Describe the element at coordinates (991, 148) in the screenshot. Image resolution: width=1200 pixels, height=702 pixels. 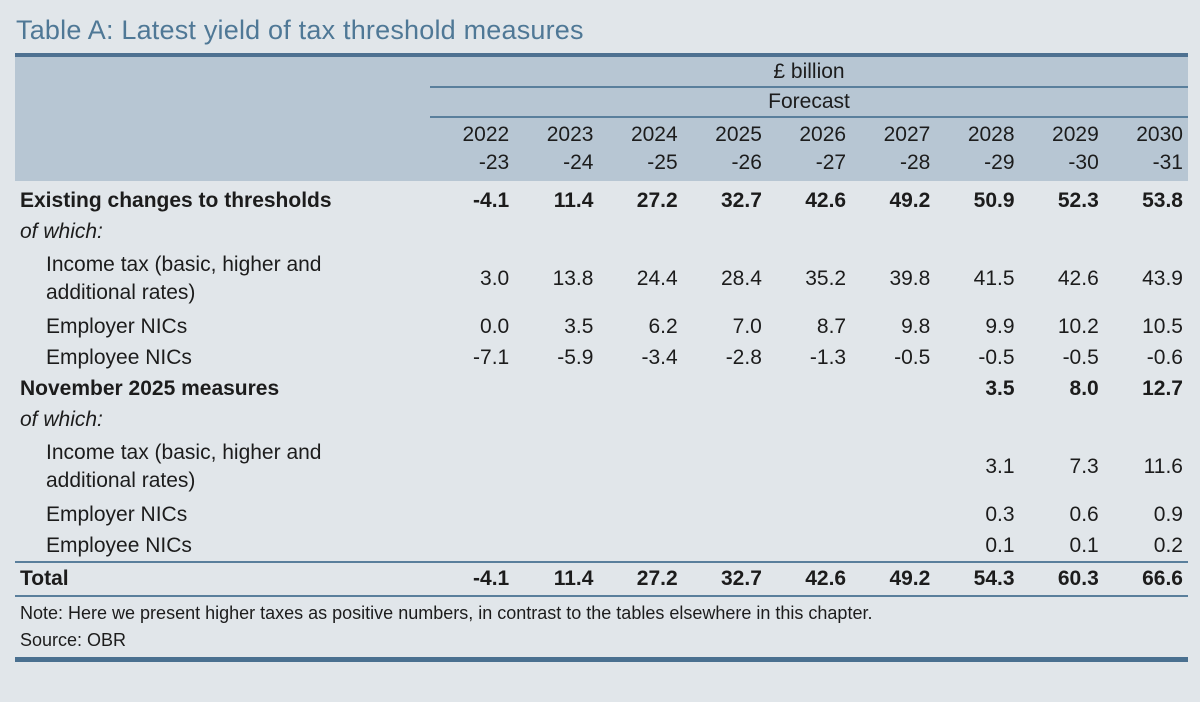
I see `year-column-header: 2028 -29` at that location.